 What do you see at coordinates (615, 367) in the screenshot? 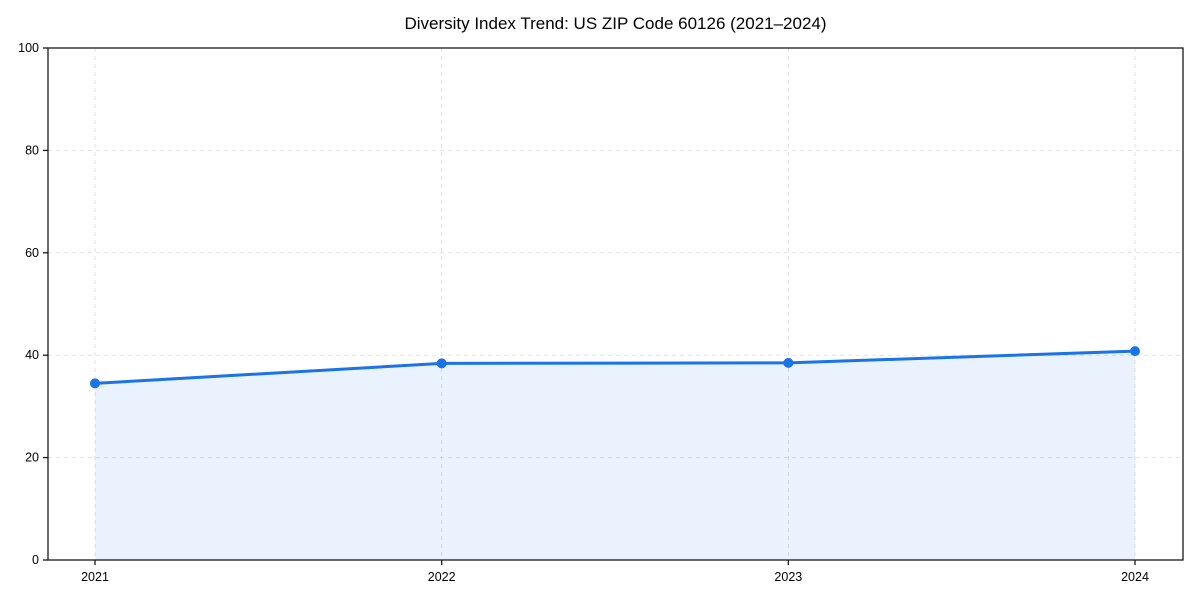
I see `trend-line` at bounding box center [615, 367].